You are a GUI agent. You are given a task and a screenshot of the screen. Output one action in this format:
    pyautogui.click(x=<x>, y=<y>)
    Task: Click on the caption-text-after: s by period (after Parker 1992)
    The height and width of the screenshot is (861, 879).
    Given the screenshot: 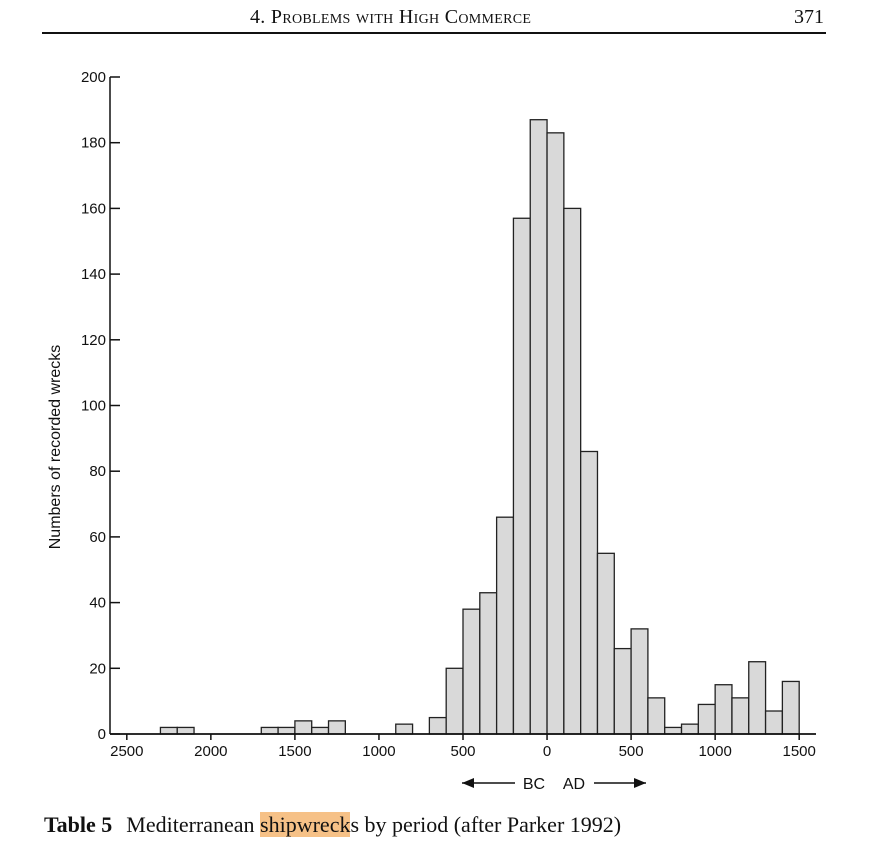 What is the action you would take?
    pyautogui.click(x=486, y=824)
    